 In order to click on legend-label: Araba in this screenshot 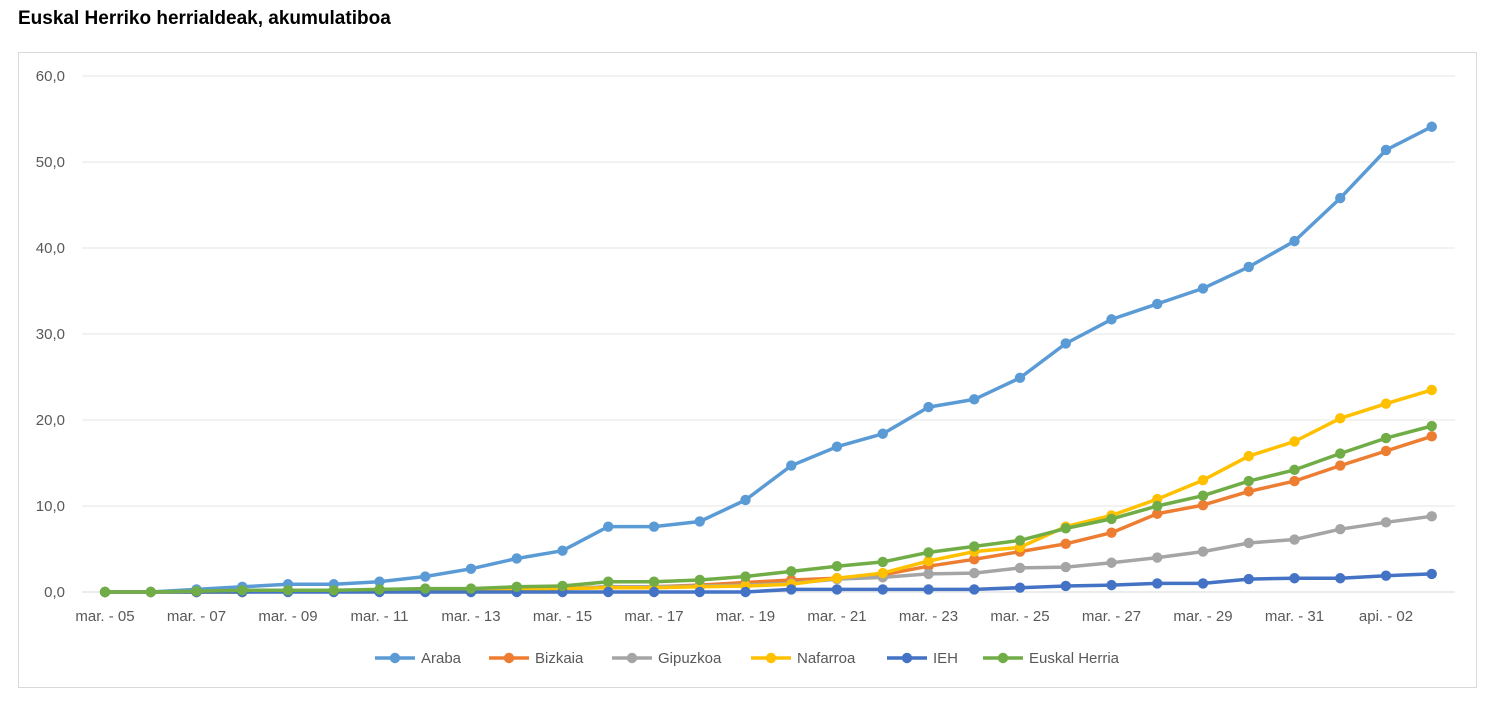, I will do `click(441, 658)`.